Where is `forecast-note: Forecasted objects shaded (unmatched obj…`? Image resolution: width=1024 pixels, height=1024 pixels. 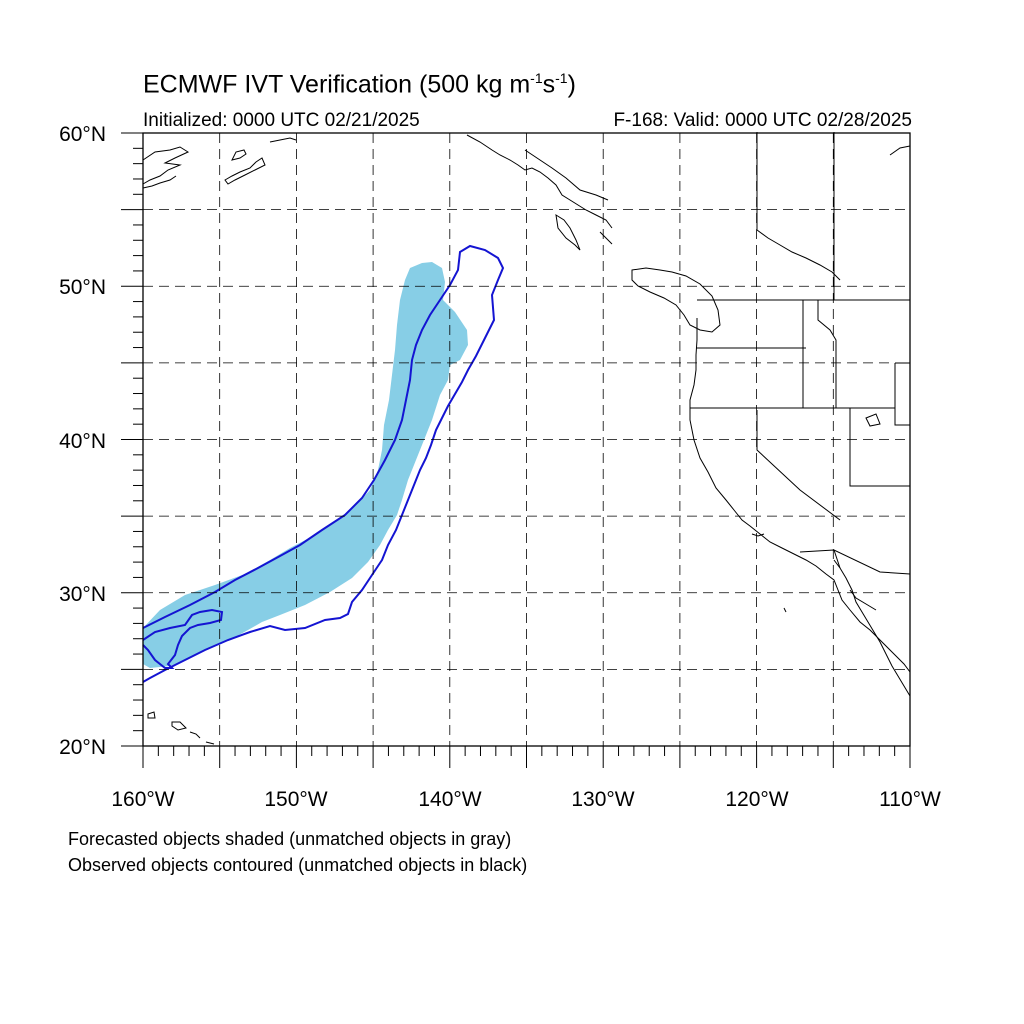
forecast-note: Forecasted objects shaded (unmatched obj… is located at coordinates (290, 839).